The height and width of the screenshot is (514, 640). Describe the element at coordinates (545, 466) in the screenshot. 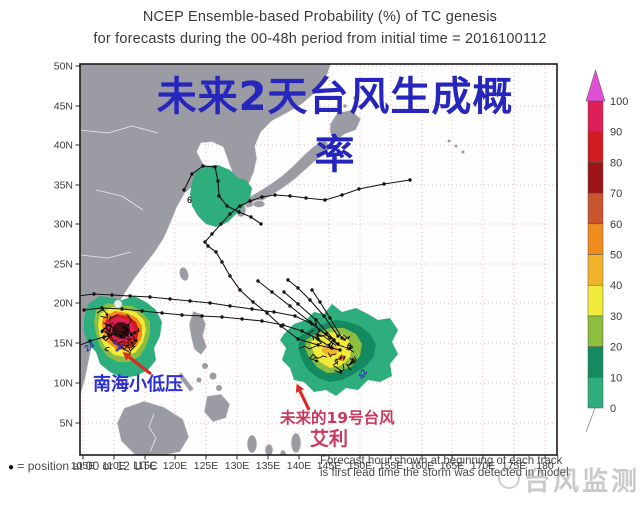

I see `lon-tick-label: 180` at that location.